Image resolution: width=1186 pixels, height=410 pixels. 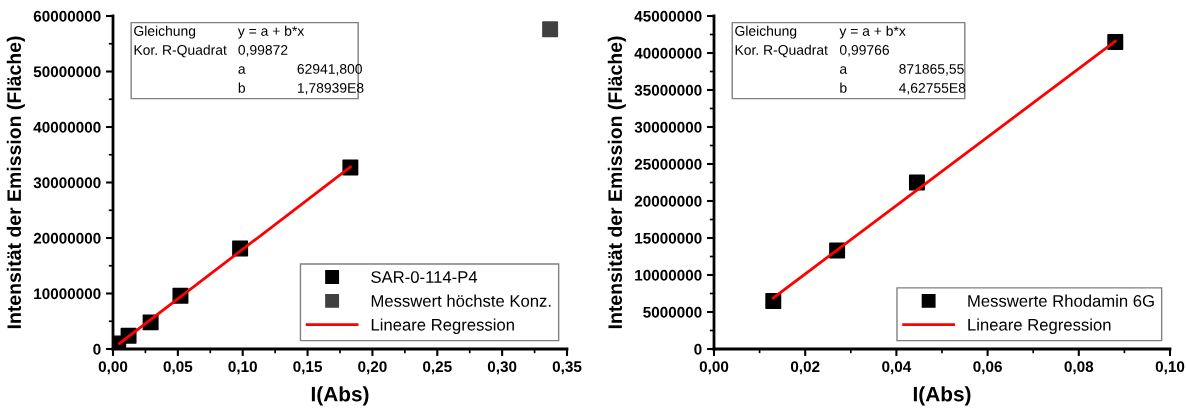 What do you see at coordinates (672, 312) in the screenshot?
I see `y-tick-label: 5000000` at bounding box center [672, 312].